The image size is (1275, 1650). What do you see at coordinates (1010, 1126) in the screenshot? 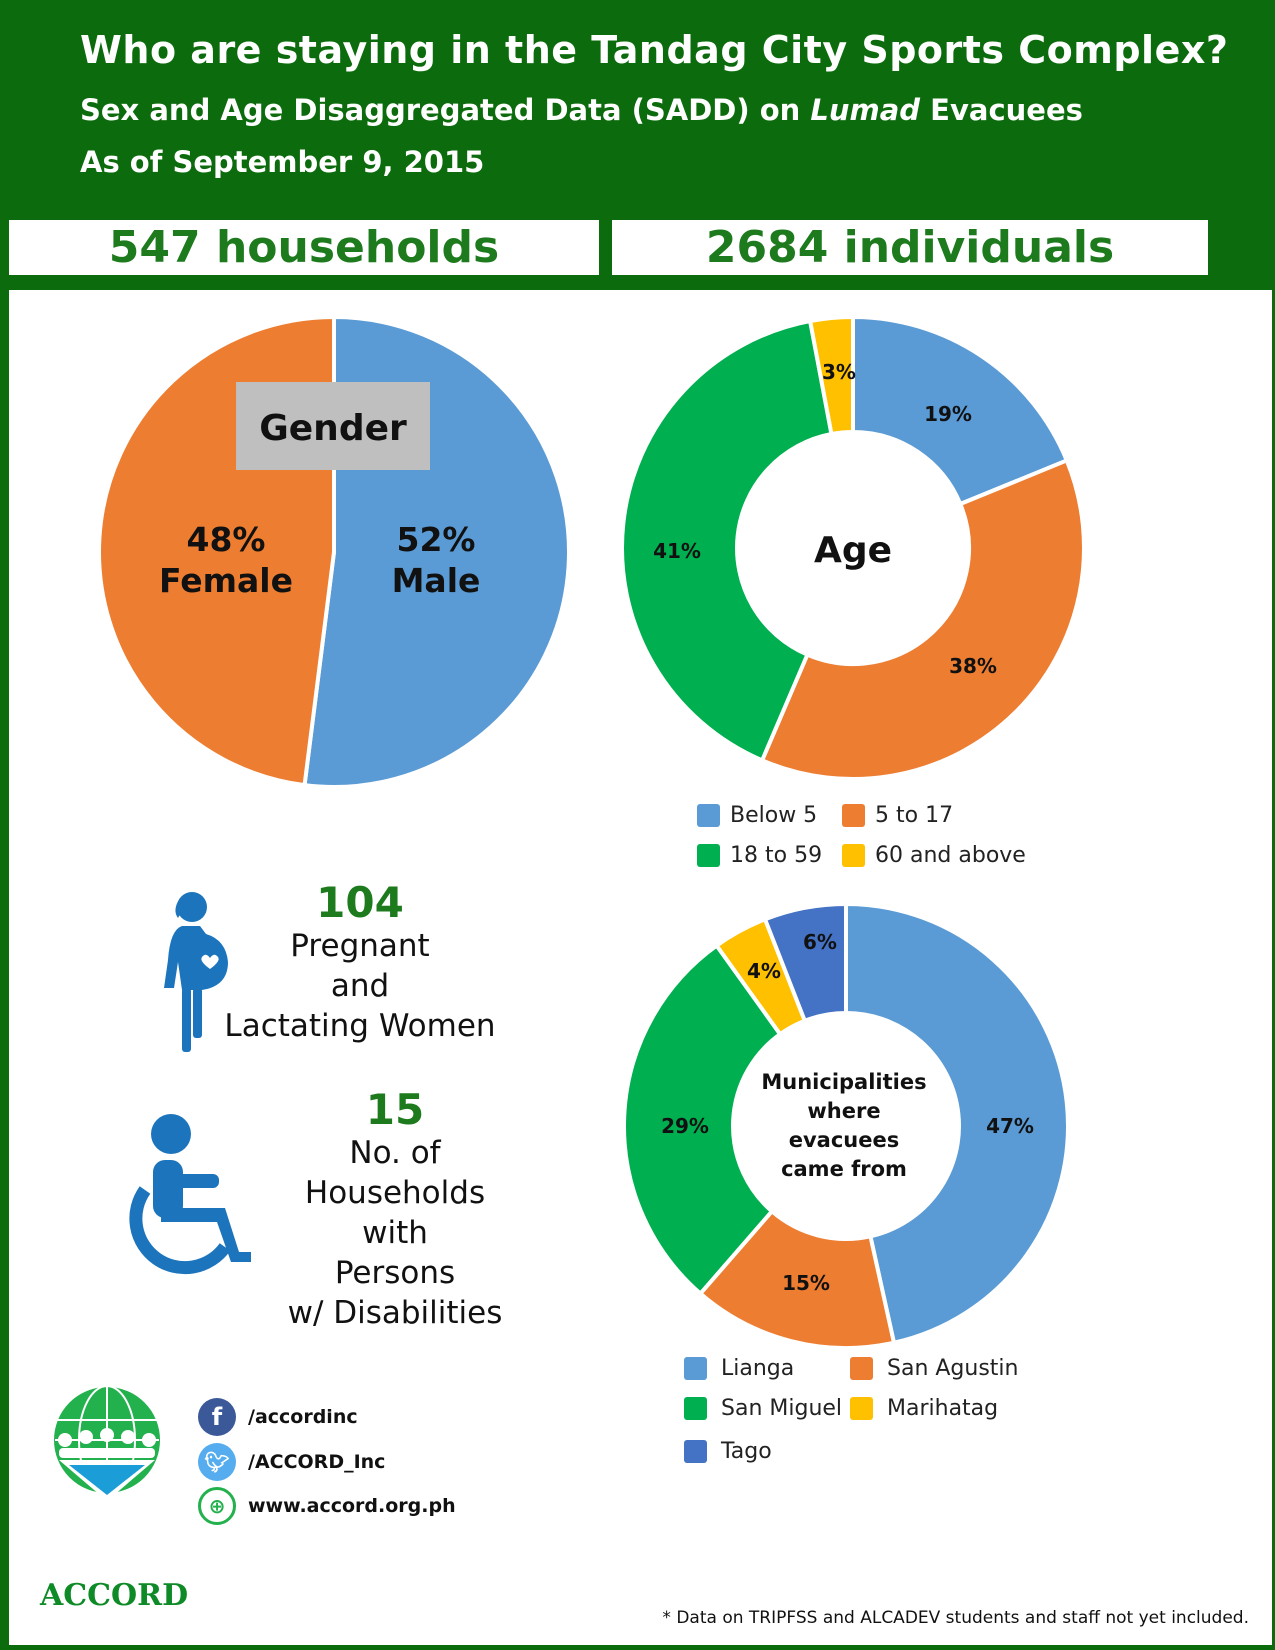
I see `muni-label-lianga: 47%` at bounding box center [1010, 1126].